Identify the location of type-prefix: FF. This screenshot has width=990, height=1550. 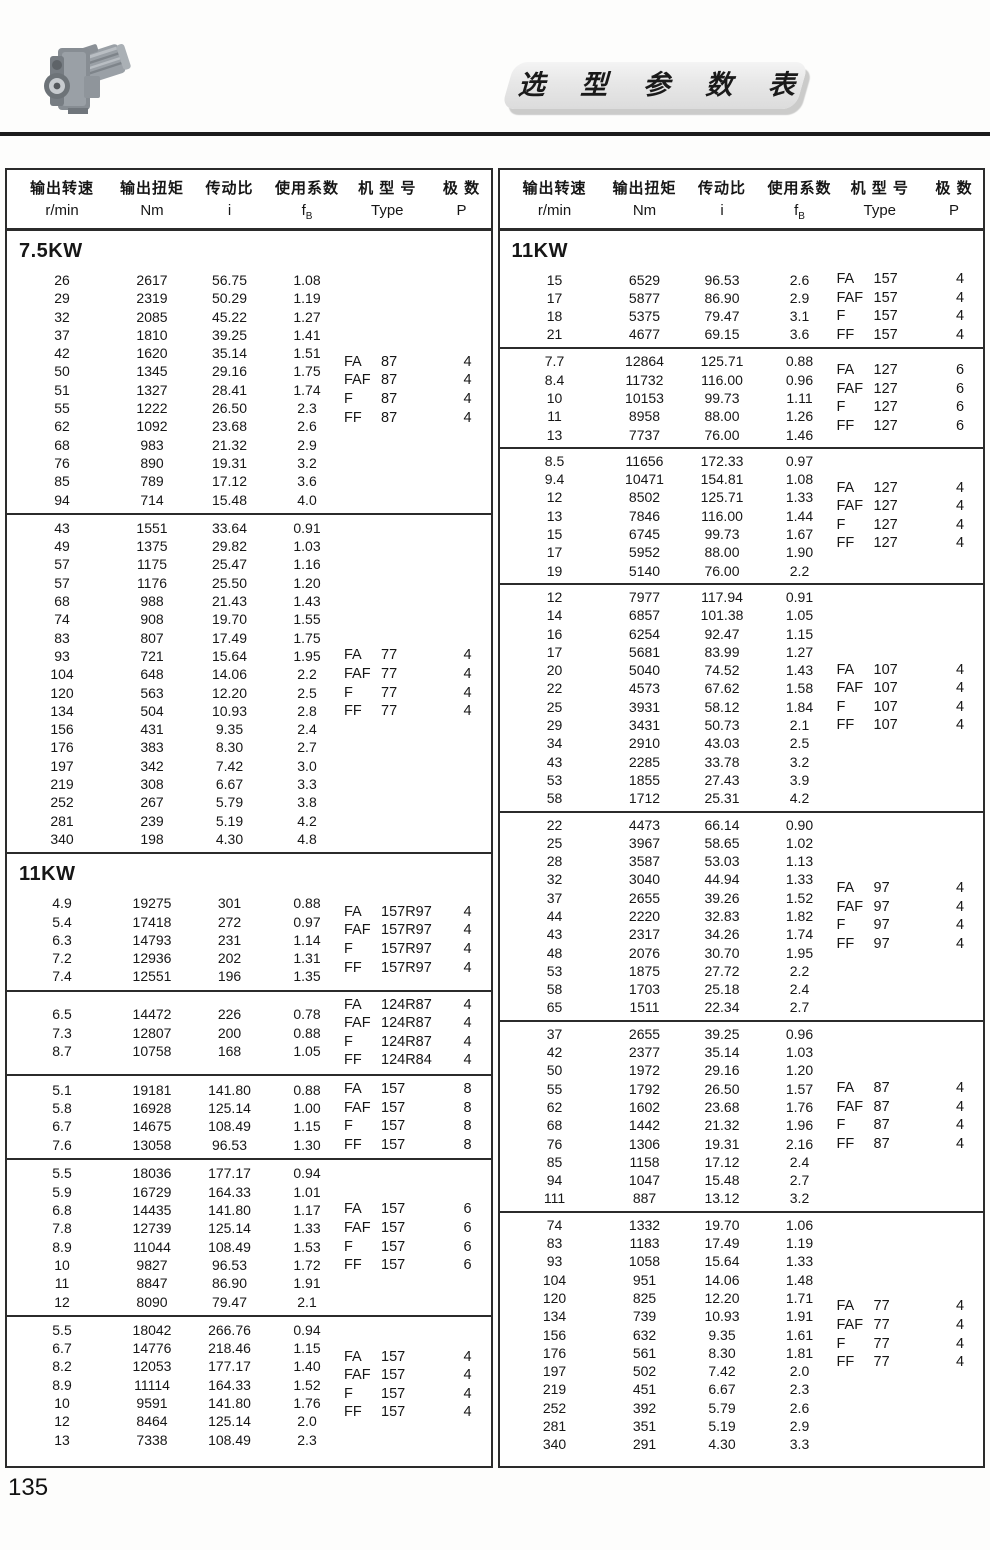
(353, 1060).